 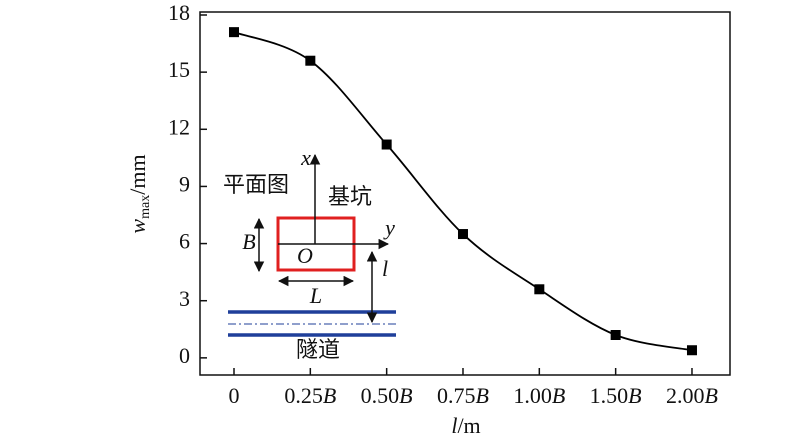 What do you see at coordinates (256, 184) in the screenshot?
I see `plan-label: 平面图` at bounding box center [256, 184].